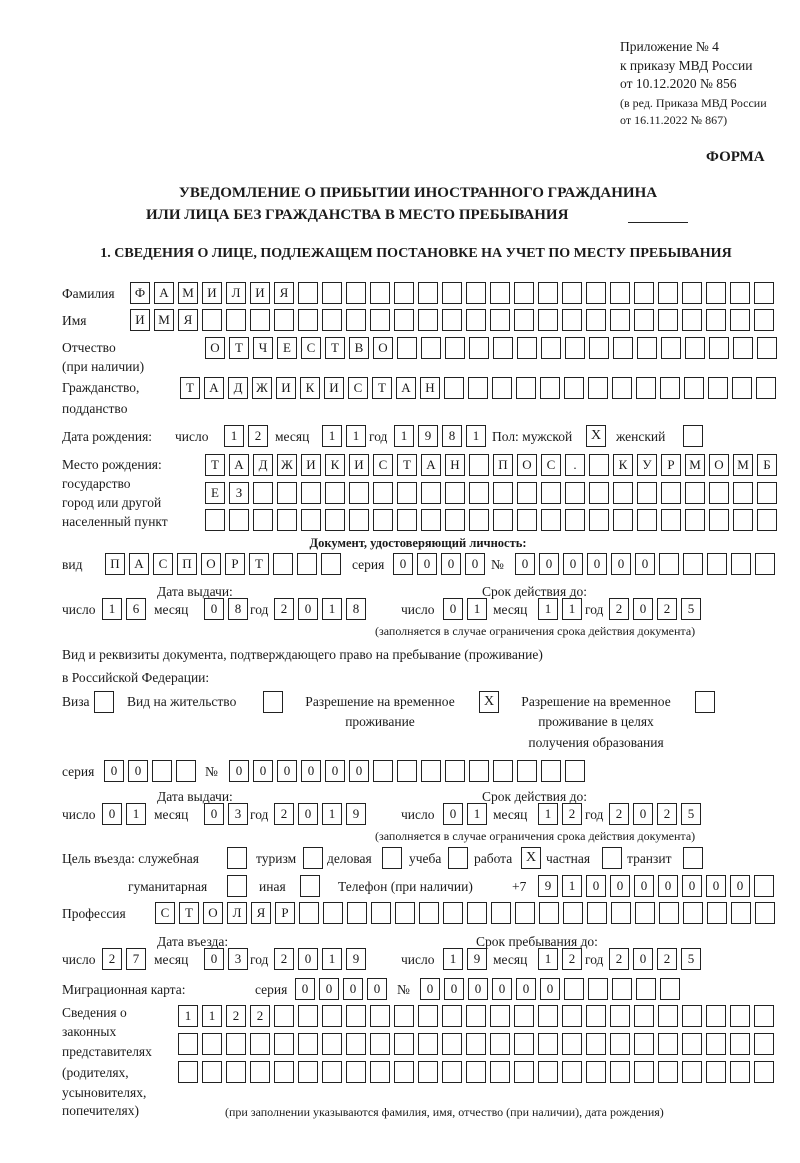  I want to click on char-box: 8, so click(452, 436).